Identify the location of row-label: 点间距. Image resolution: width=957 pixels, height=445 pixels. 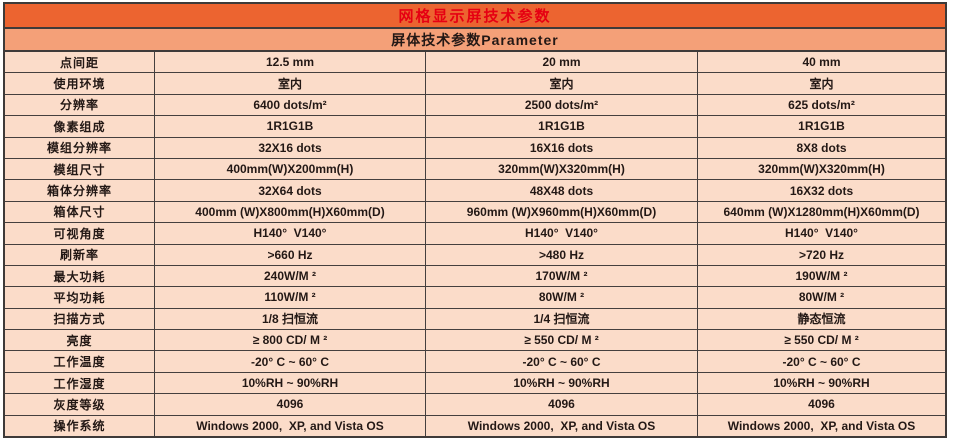
(80, 62).